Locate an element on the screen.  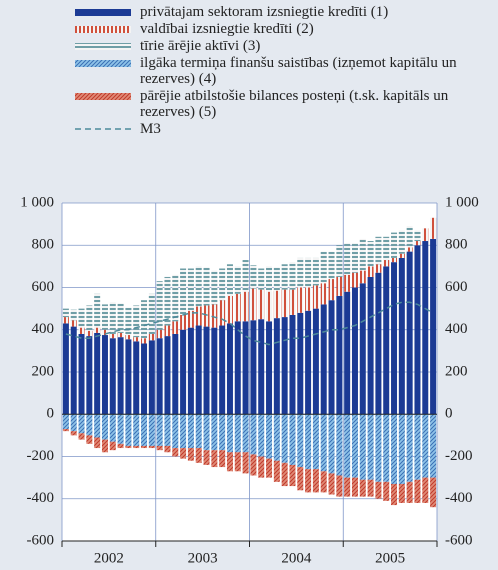
y-tick-label: -600 is located at coordinates (41, 540).